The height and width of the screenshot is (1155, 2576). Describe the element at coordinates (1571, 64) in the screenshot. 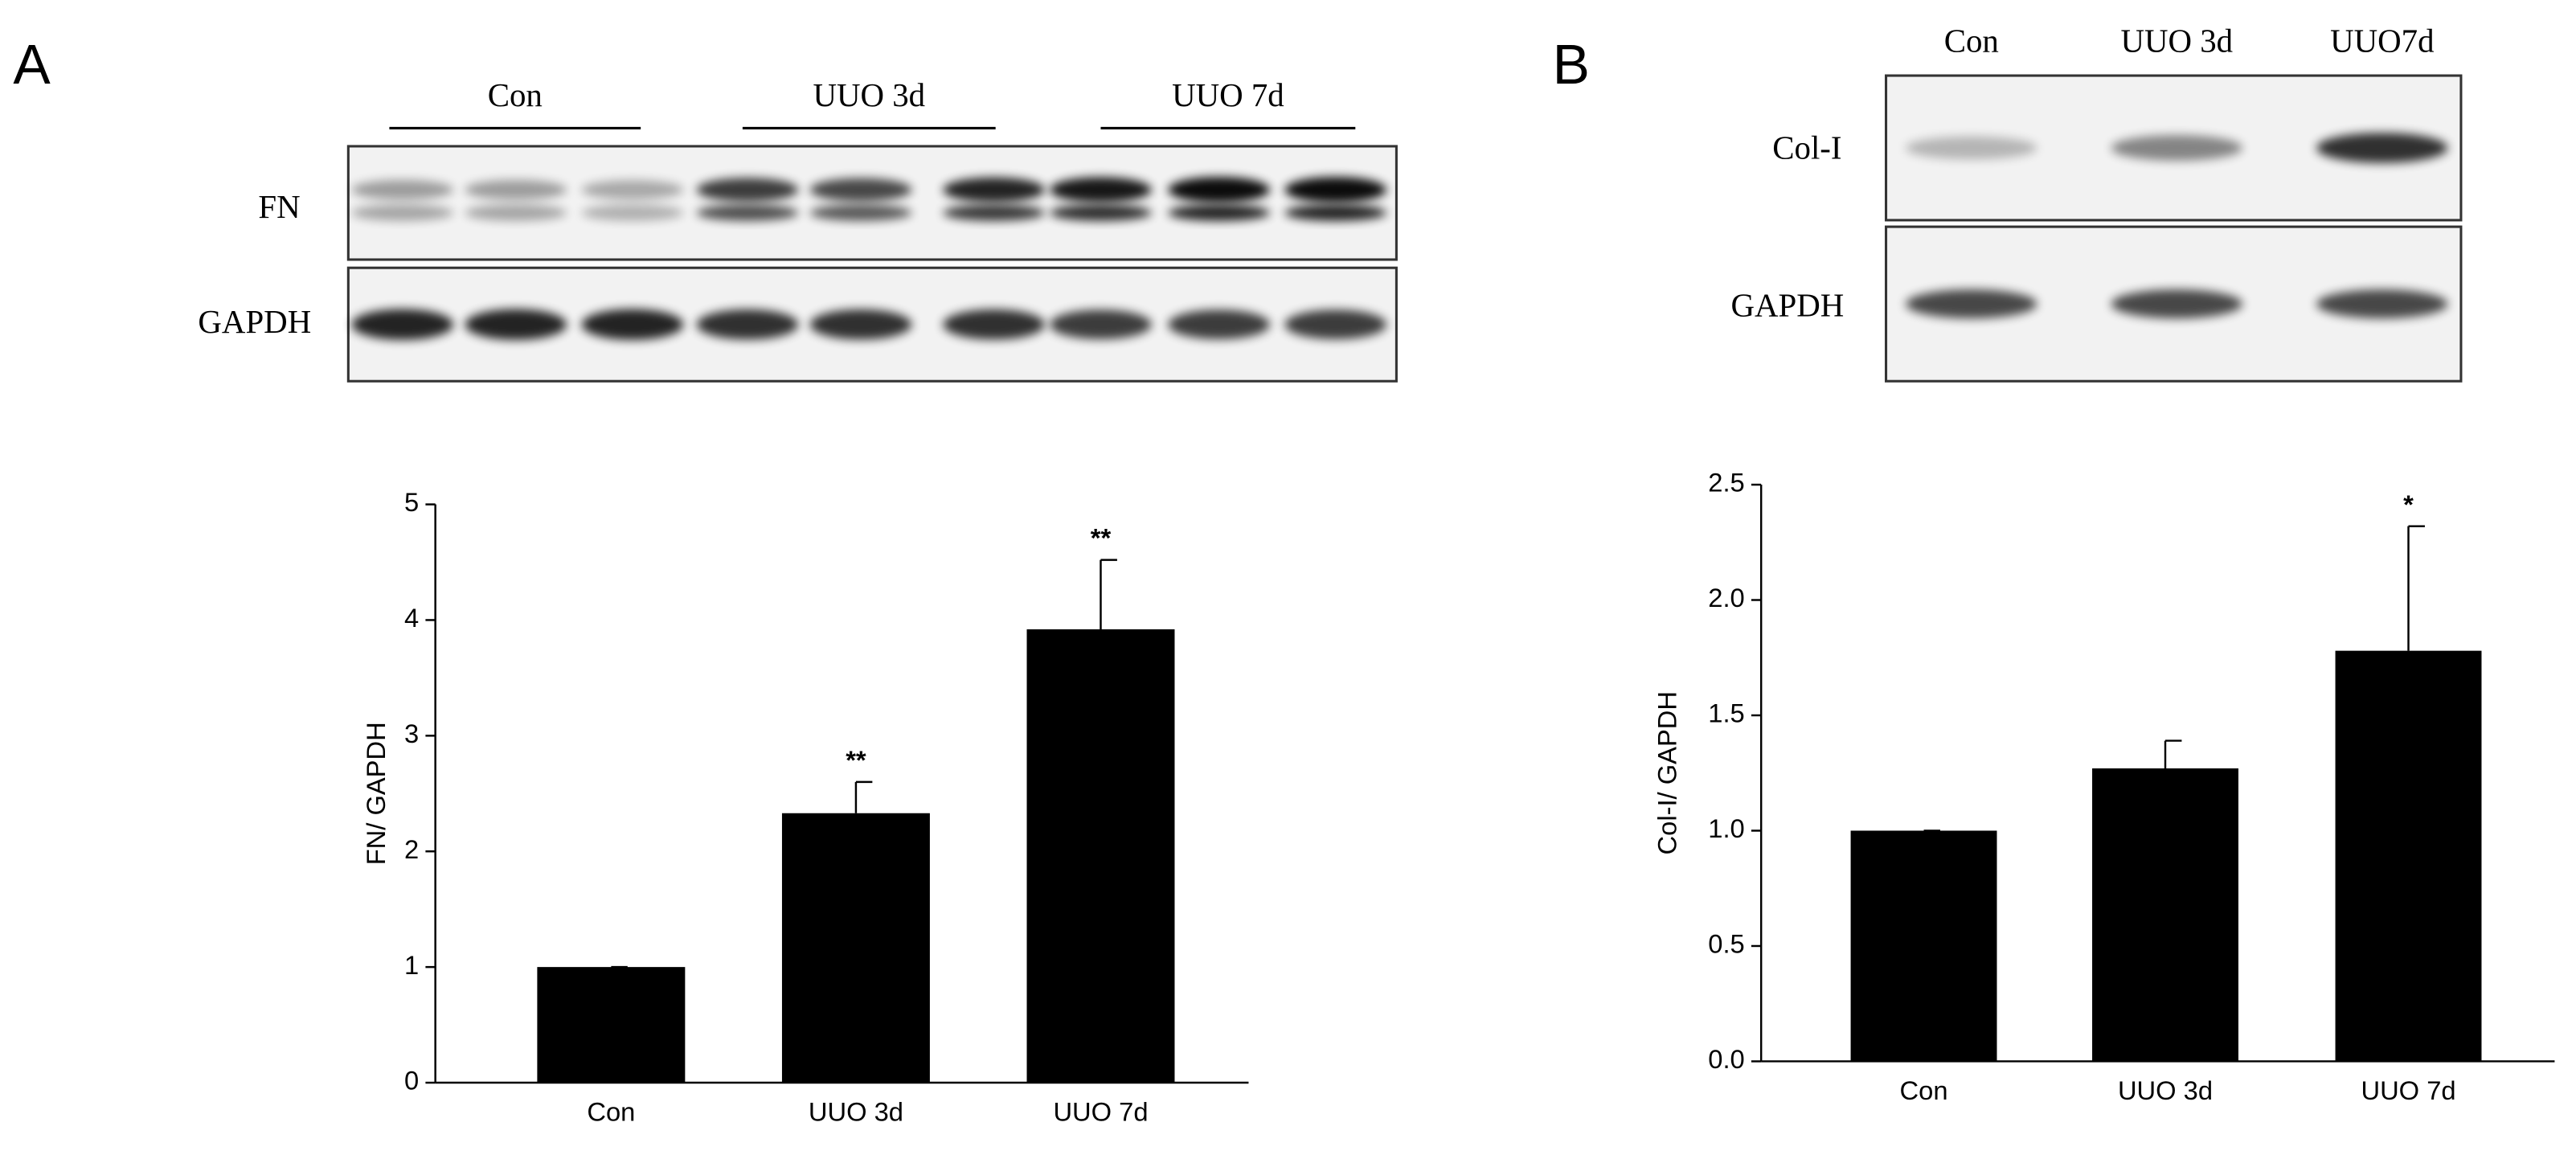

I see `panel-letter: B` at that location.